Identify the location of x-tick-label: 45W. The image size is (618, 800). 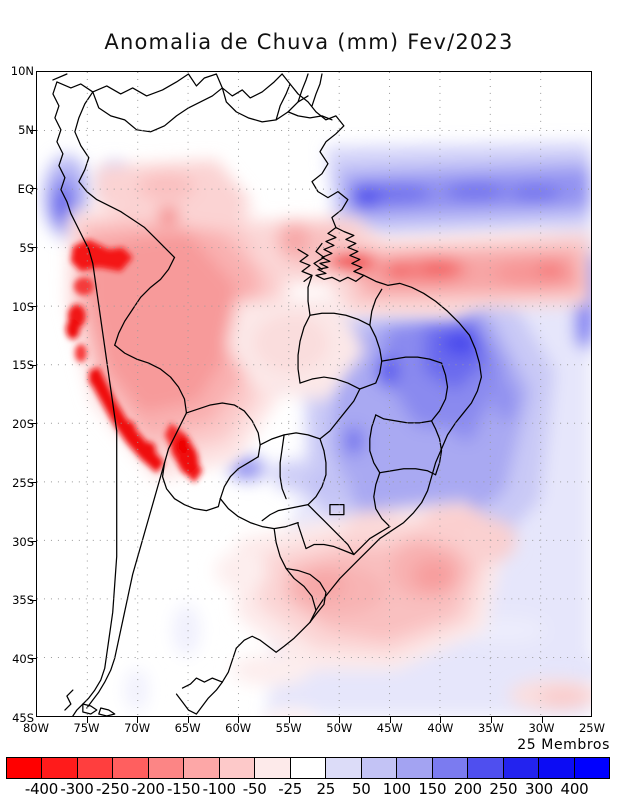
(389, 728).